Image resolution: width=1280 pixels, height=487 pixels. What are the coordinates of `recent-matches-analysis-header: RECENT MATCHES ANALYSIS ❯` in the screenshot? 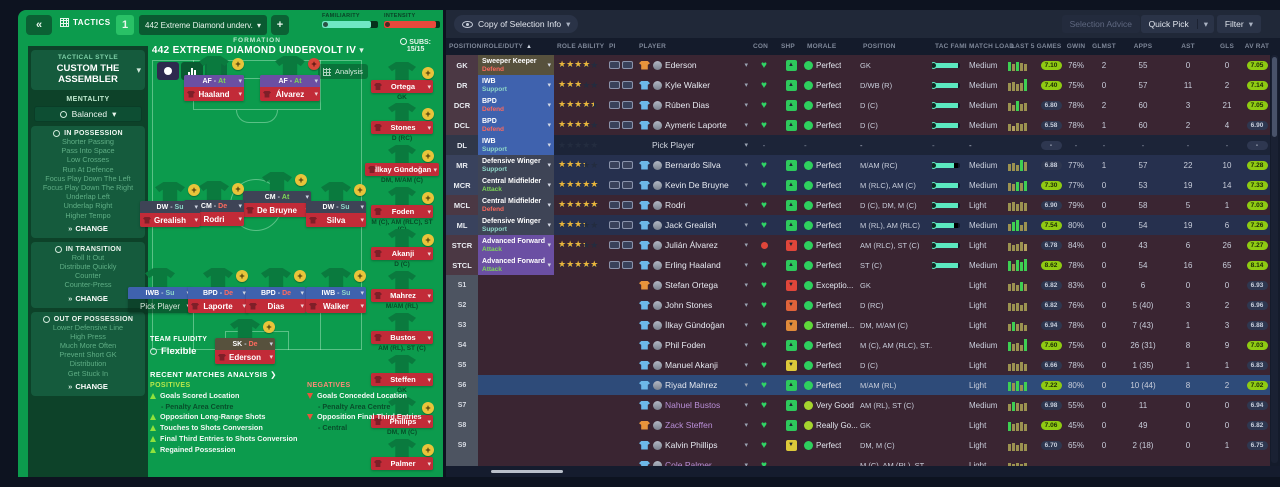 It's located at (213, 374).